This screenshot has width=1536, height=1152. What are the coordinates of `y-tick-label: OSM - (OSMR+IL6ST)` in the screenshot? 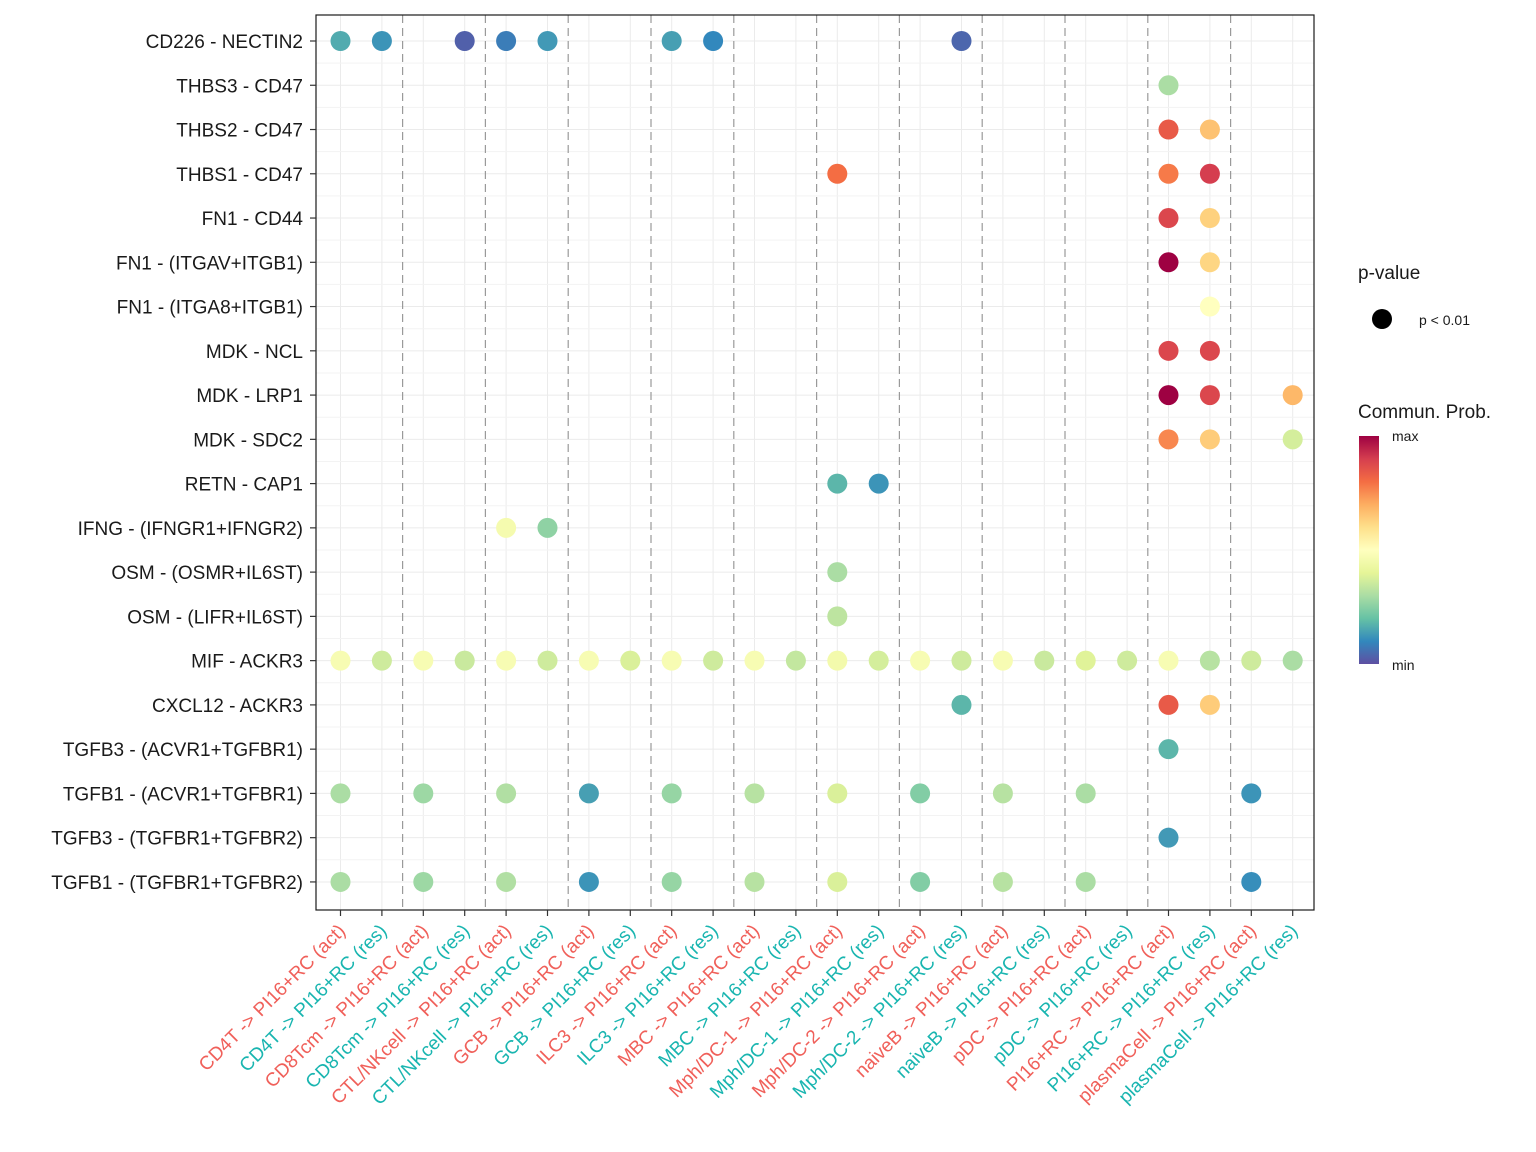 It's located at (207, 573).